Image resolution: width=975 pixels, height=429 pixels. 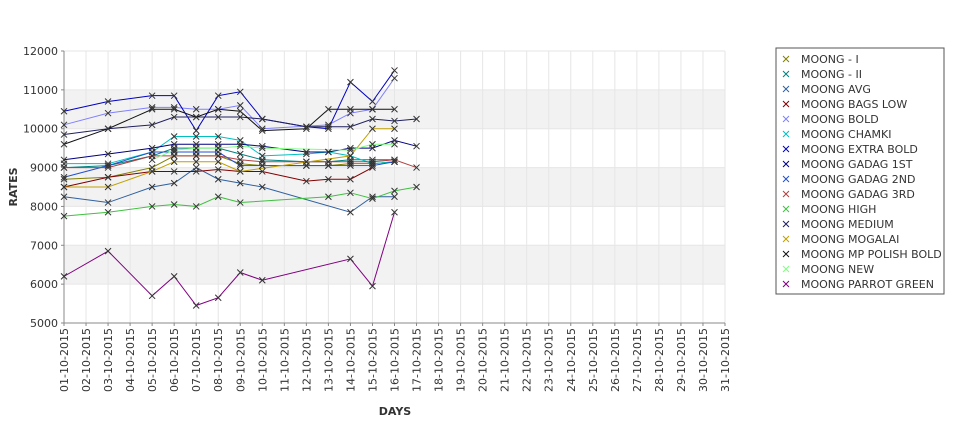 What do you see at coordinates (439, 360) in the screenshot?
I see `x-tick-label: 18-10-2015` at bounding box center [439, 360].